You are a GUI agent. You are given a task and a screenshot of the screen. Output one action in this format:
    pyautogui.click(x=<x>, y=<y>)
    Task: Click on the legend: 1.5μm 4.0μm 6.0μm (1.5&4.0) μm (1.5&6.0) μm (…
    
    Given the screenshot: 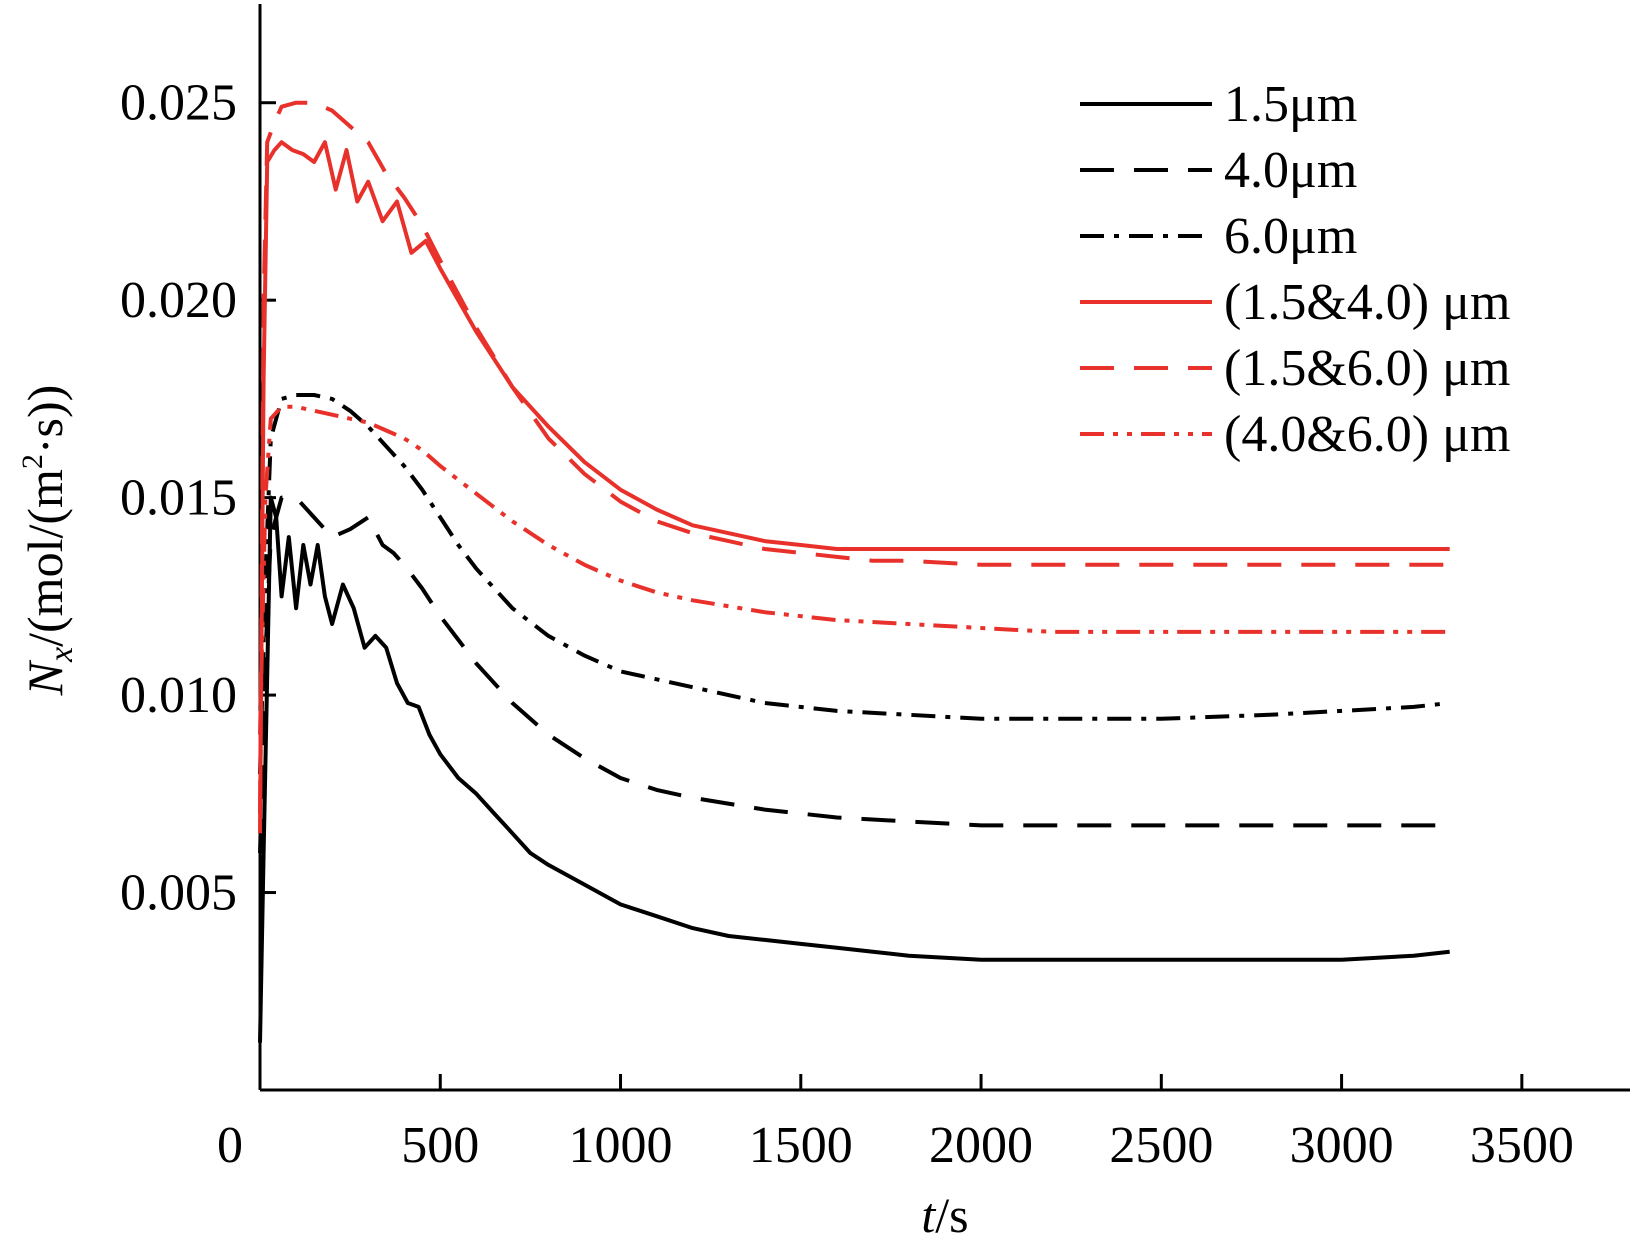 What is the action you would take?
    pyautogui.click(x=1295, y=269)
    